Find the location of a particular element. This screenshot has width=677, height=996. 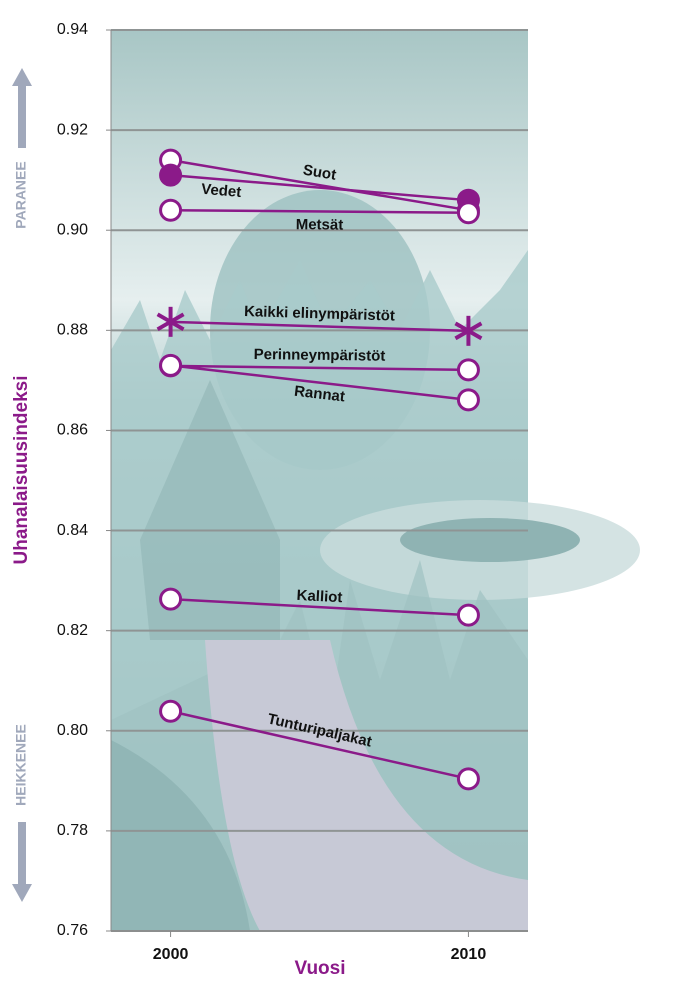

arrows is located at coordinates (22, 485).